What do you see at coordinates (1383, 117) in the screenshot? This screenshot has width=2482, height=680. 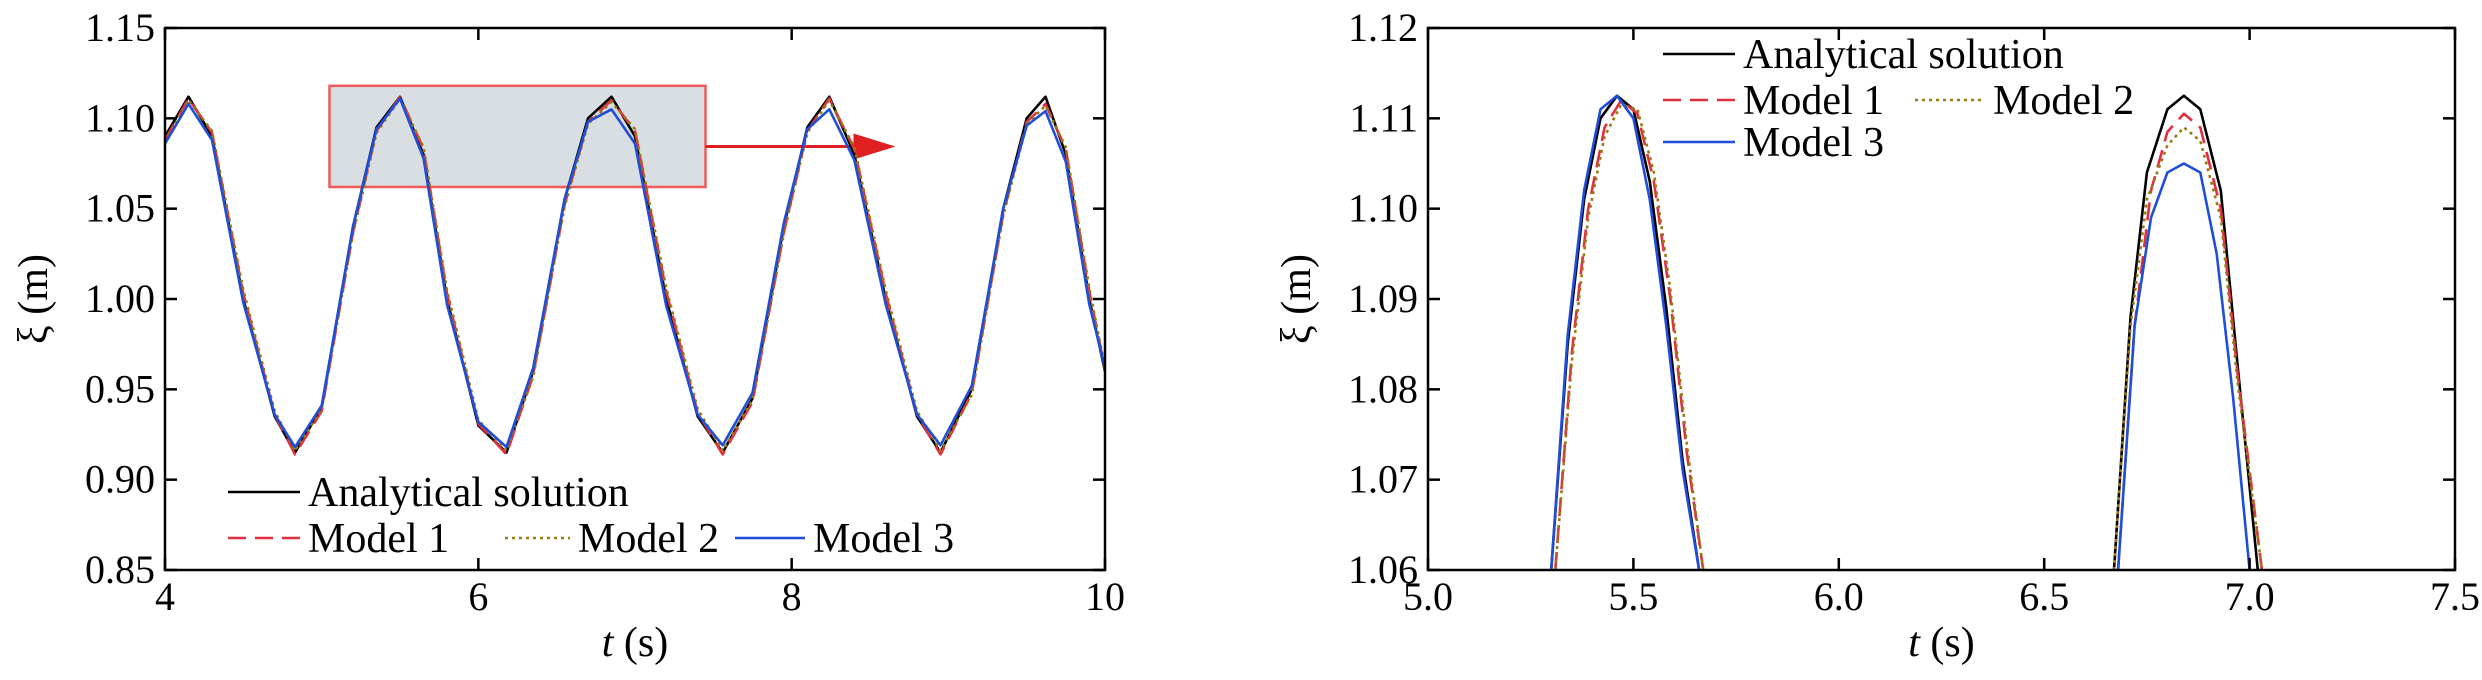 I see `y-tick-label: 1.11` at bounding box center [1383, 117].